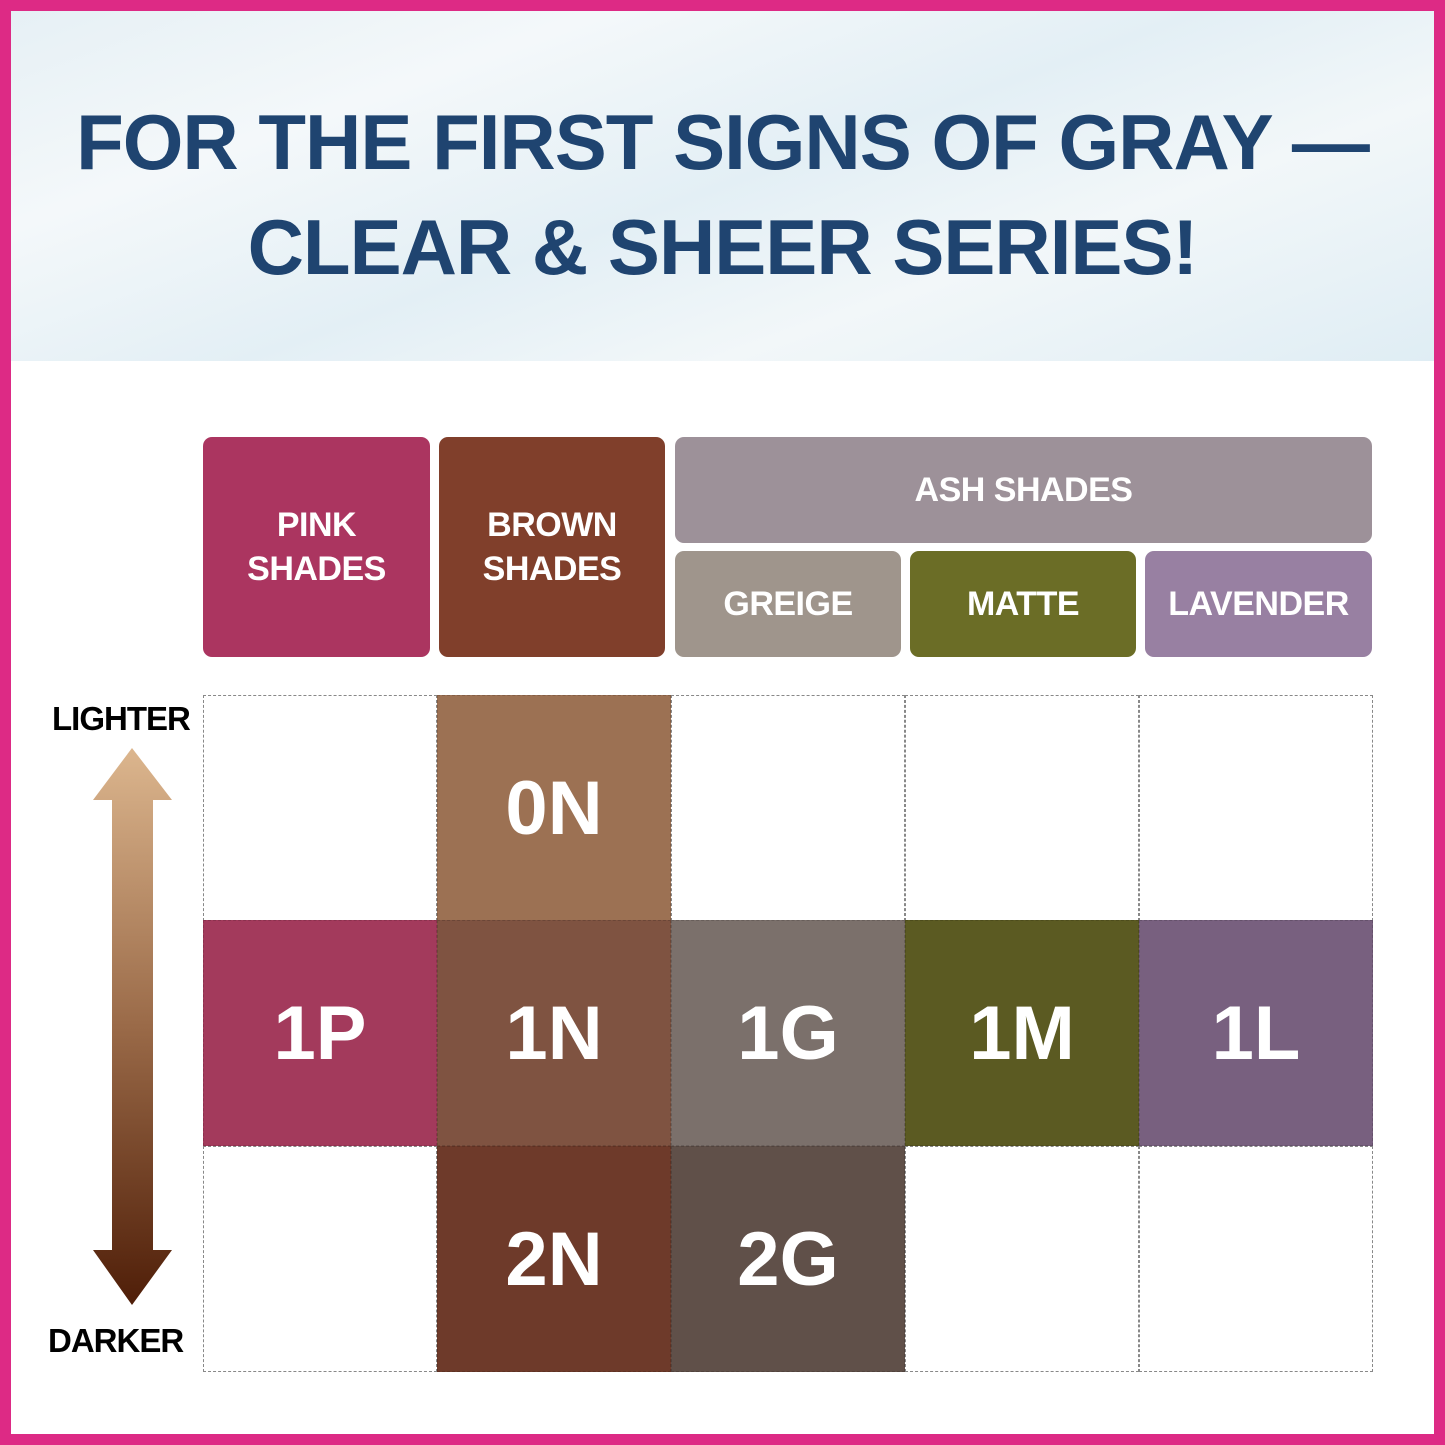 Image resolution: width=1445 pixels, height=1445 pixels. What do you see at coordinates (116, 1340) in the screenshot?
I see `darker-label: DARKER` at bounding box center [116, 1340].